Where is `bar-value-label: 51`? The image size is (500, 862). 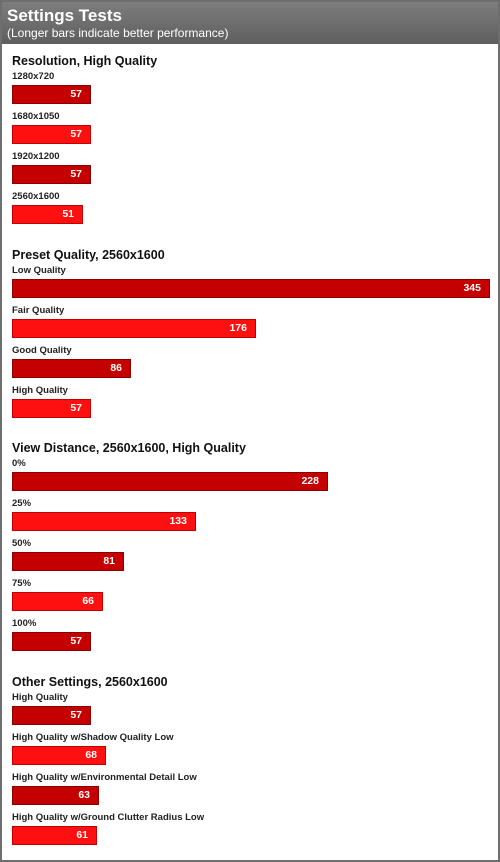 bar-value-label: 51 is located at coordinates (68, 214).